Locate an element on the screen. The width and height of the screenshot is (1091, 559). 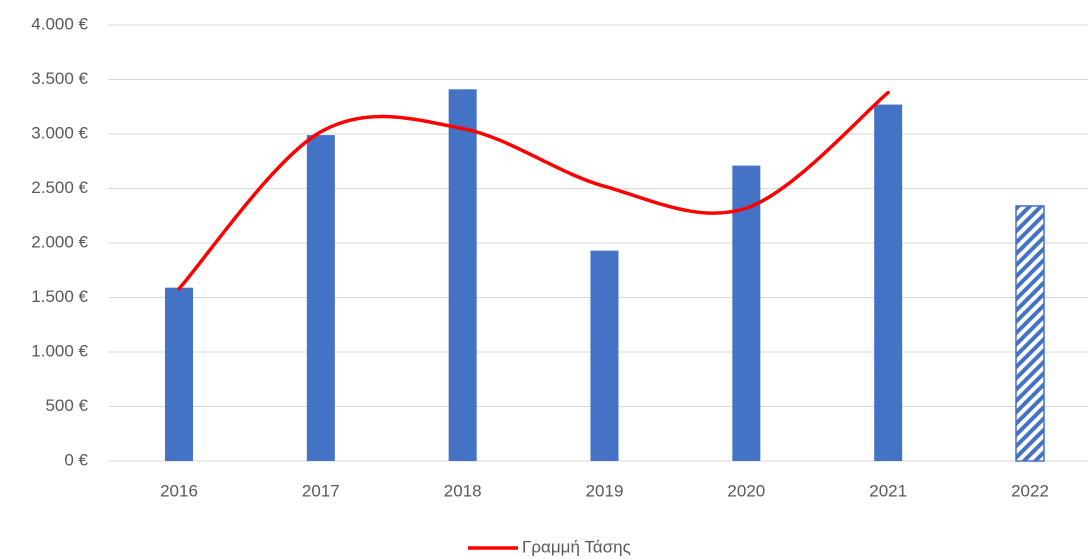
x-tick-label: 2019 is located at coordinates (605, 490).